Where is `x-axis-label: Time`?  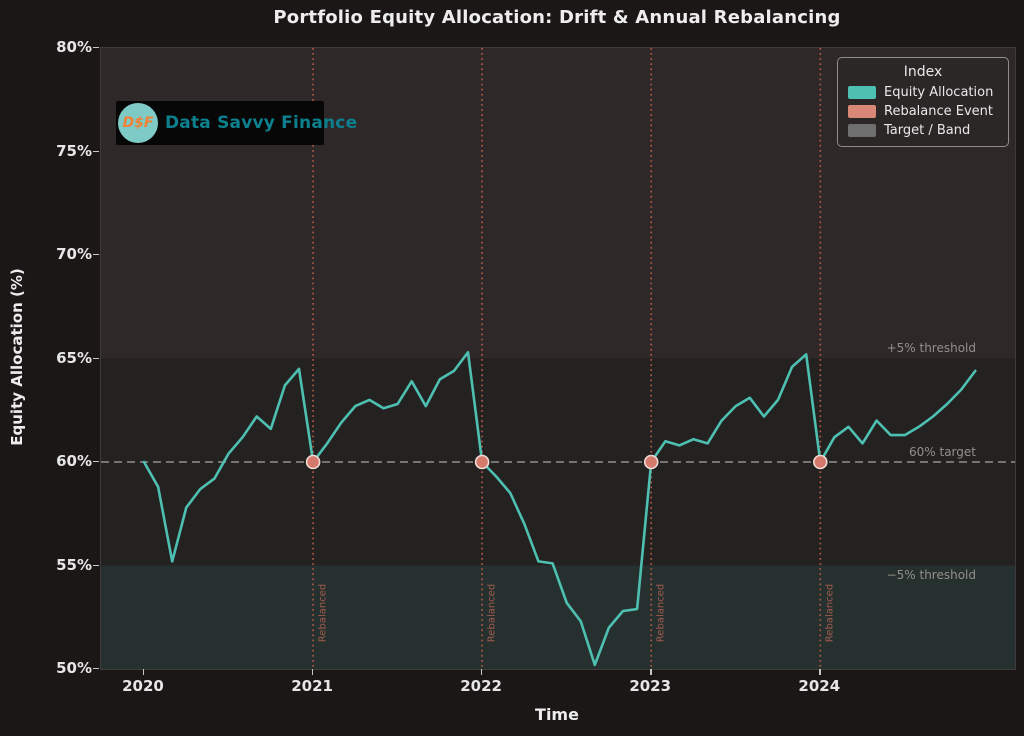 x-axis-label: Time is located at coordinates (557, 714).